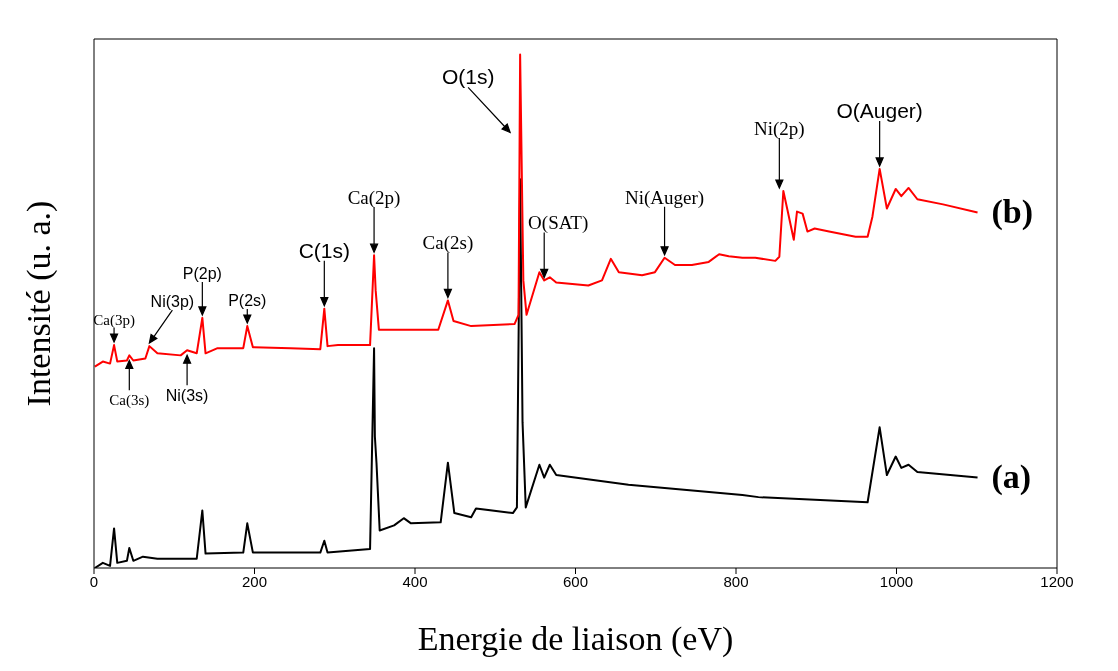 This screenshot has height=671, width=1118. Describe the element at coordinates (779, 129) in the screenshot. I see `annotation: Ni(2p)` at that location.